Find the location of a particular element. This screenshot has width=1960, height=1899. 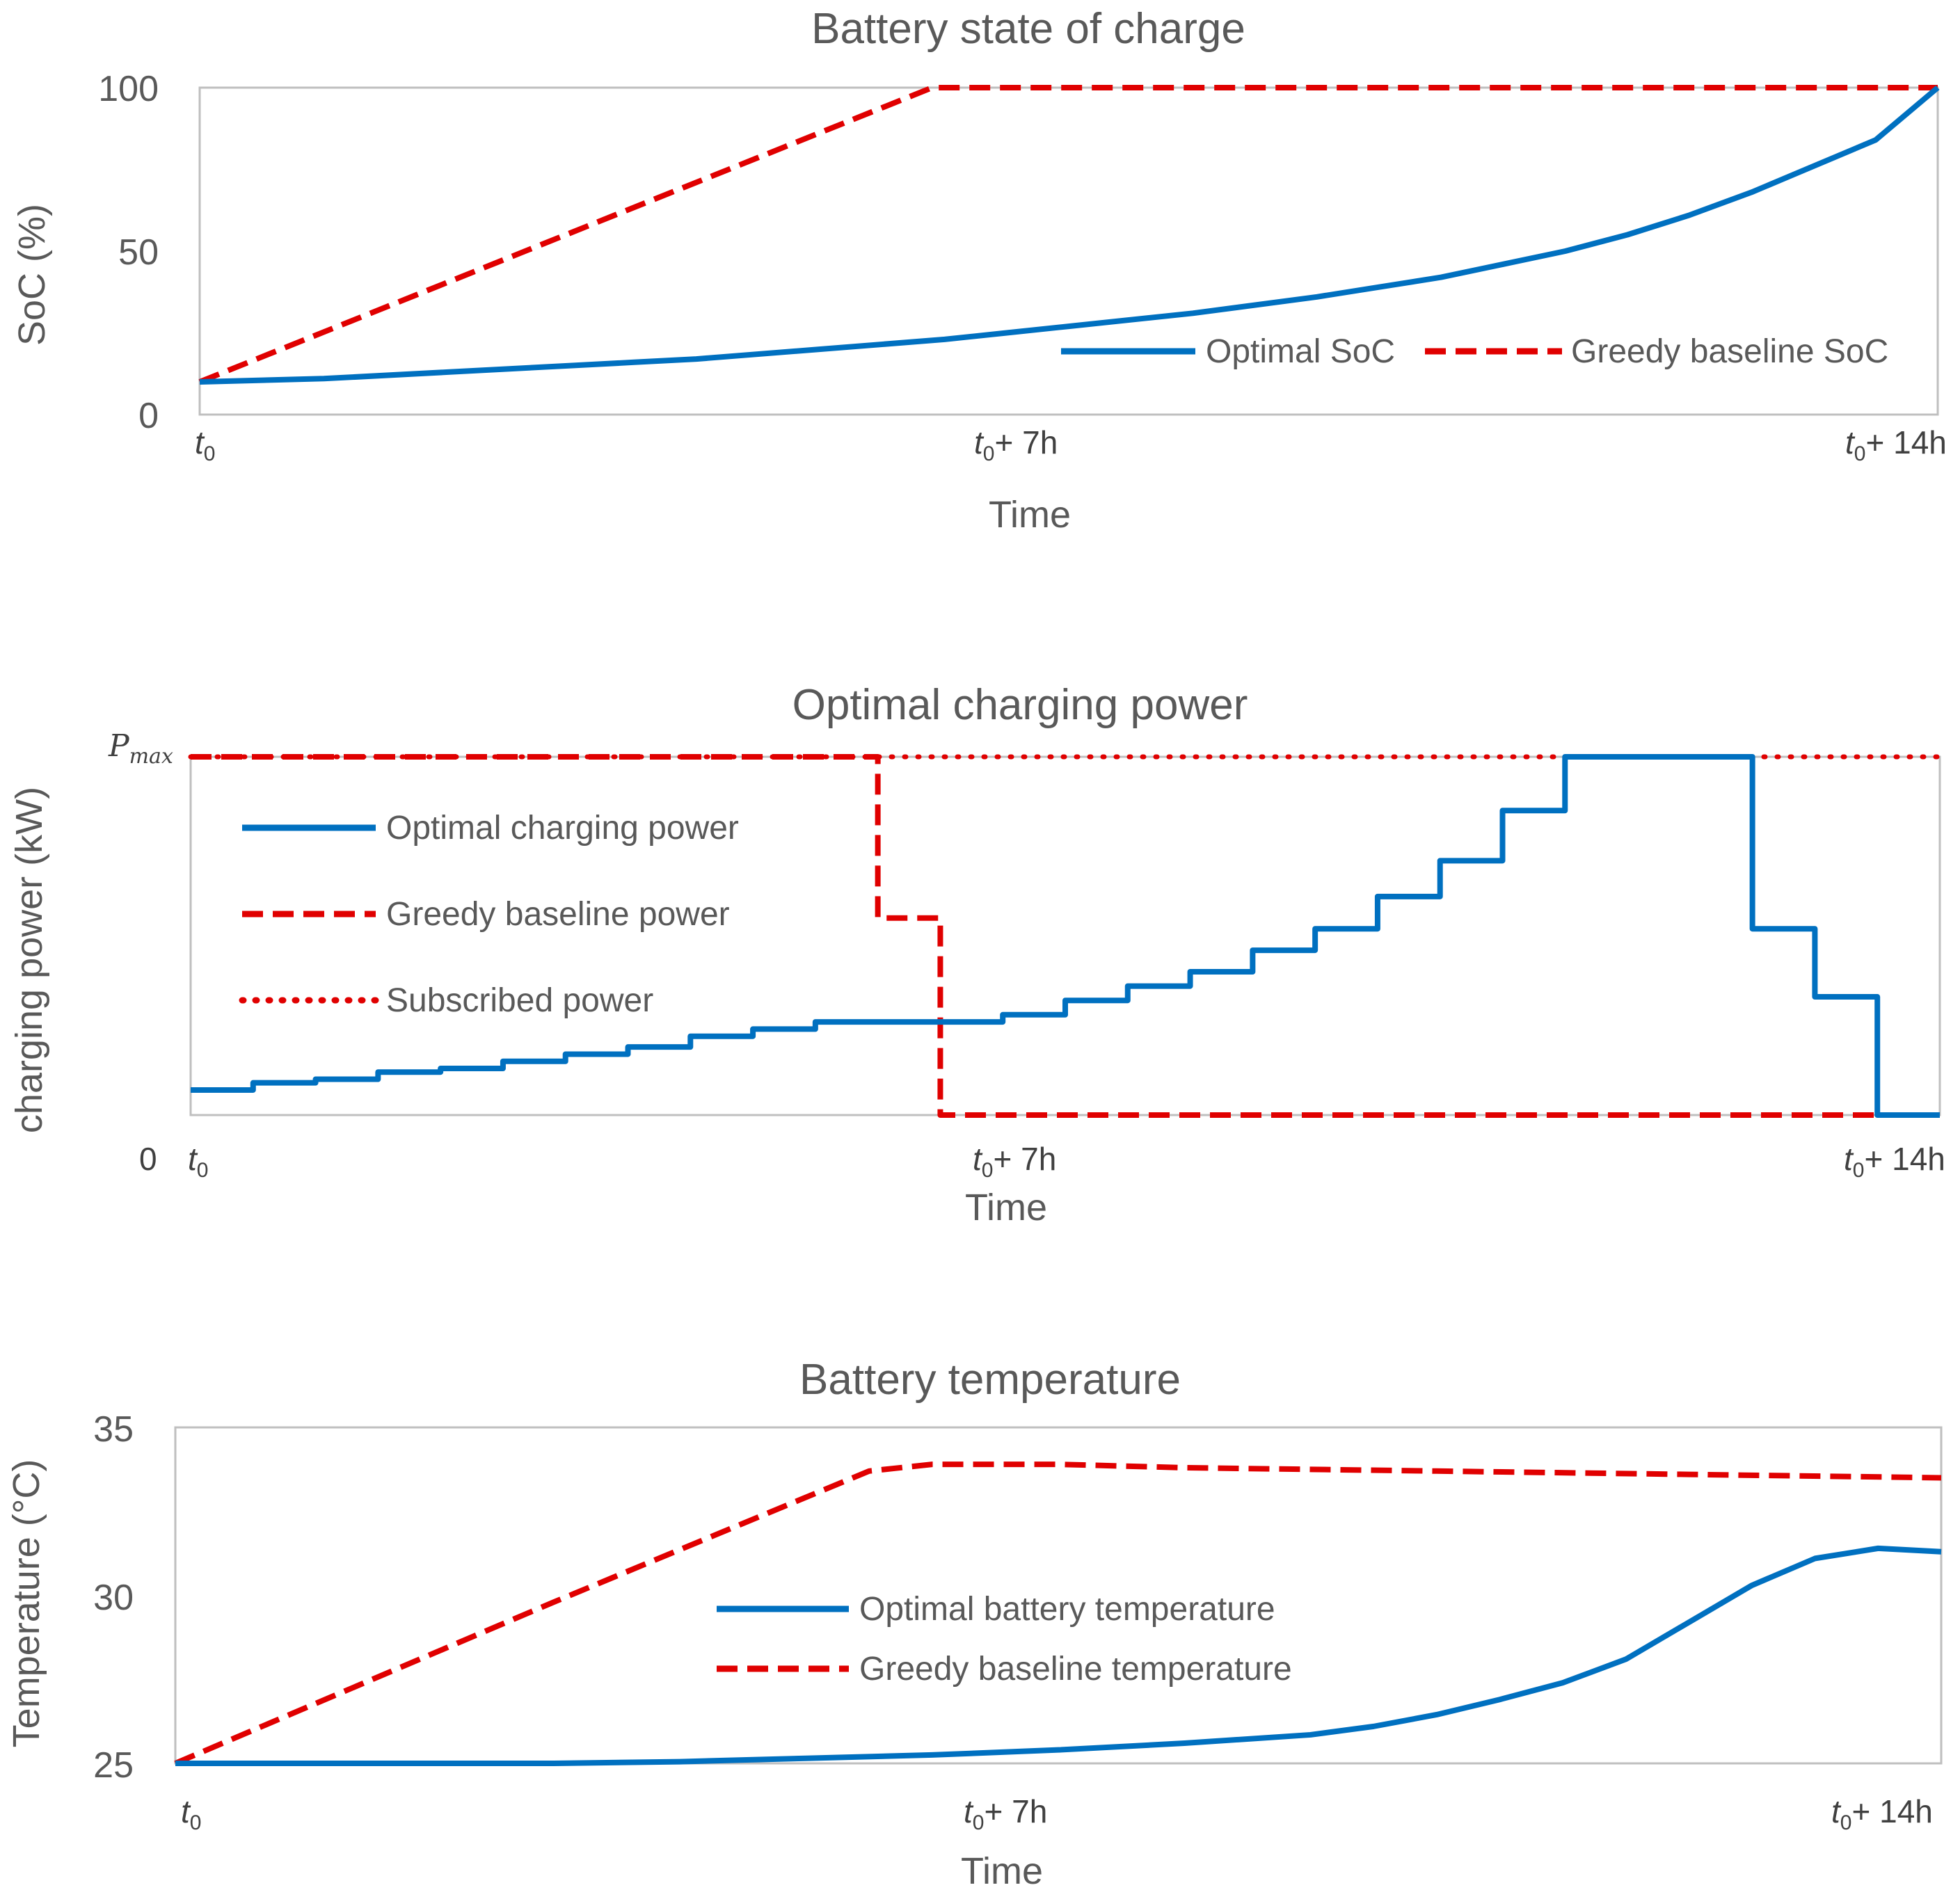

temperature-xtick-t0: t0 is located at coordinates (191, 1813).